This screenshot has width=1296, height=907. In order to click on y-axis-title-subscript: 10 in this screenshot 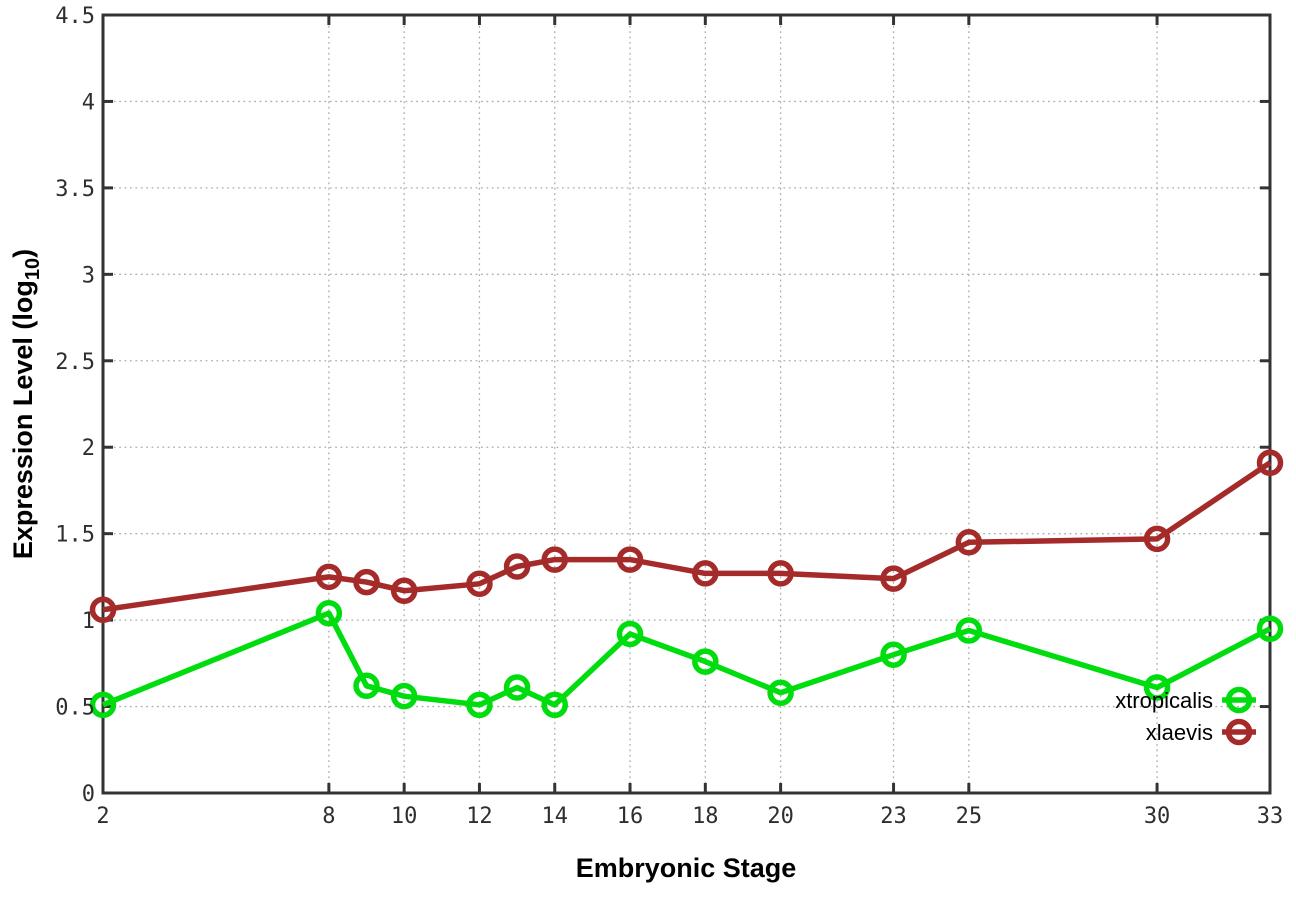, I will do `click(33, 269)`.